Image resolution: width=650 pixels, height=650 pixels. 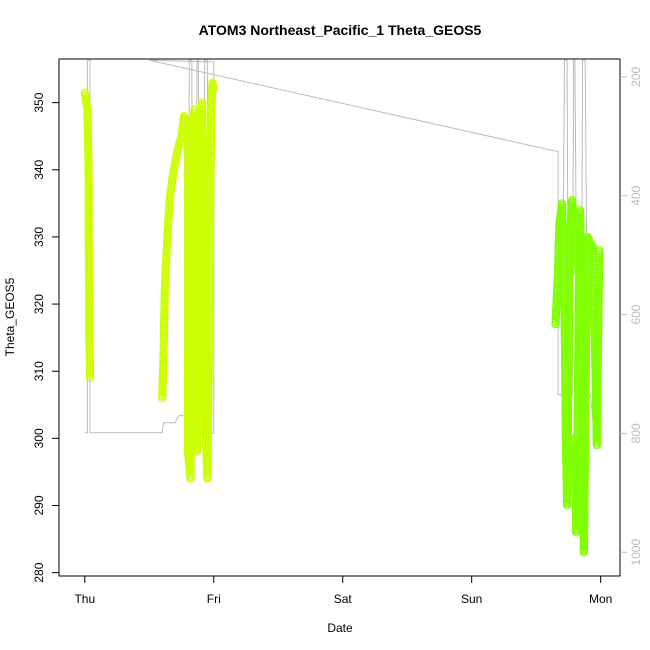 I want to click on x-tick-label: Thu, so click(x=84, y=599).